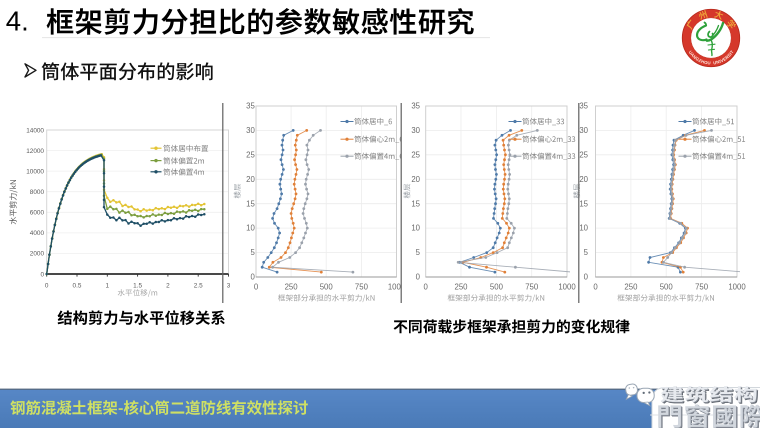  What do you see at coordinates (198, 286) in the screenshot?
I see `svg-text: 2.5` at bounding box center [198, 286].